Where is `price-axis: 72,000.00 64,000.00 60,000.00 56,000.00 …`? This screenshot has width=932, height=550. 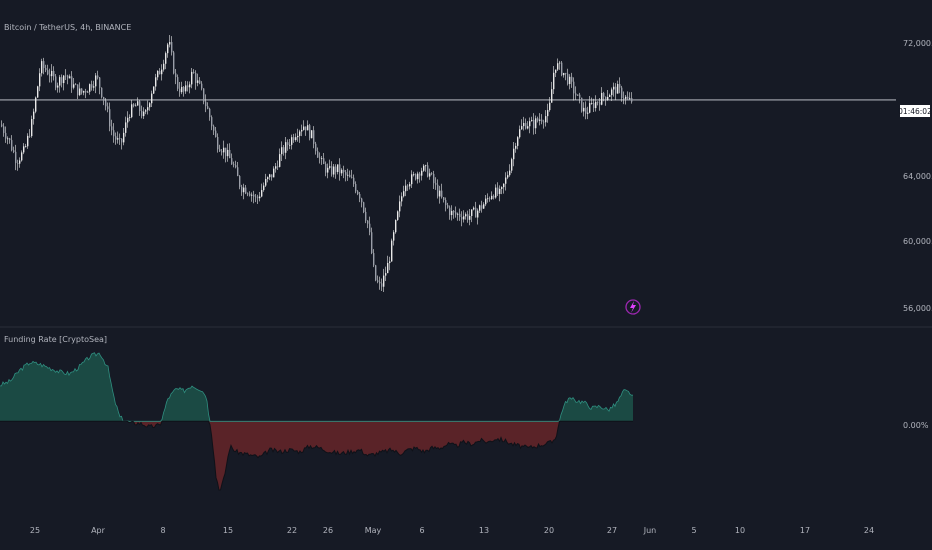 price-axis: 72,000.00 64,000.00 60,000.00 56,000.00 … is located at coordinates (915, 176).